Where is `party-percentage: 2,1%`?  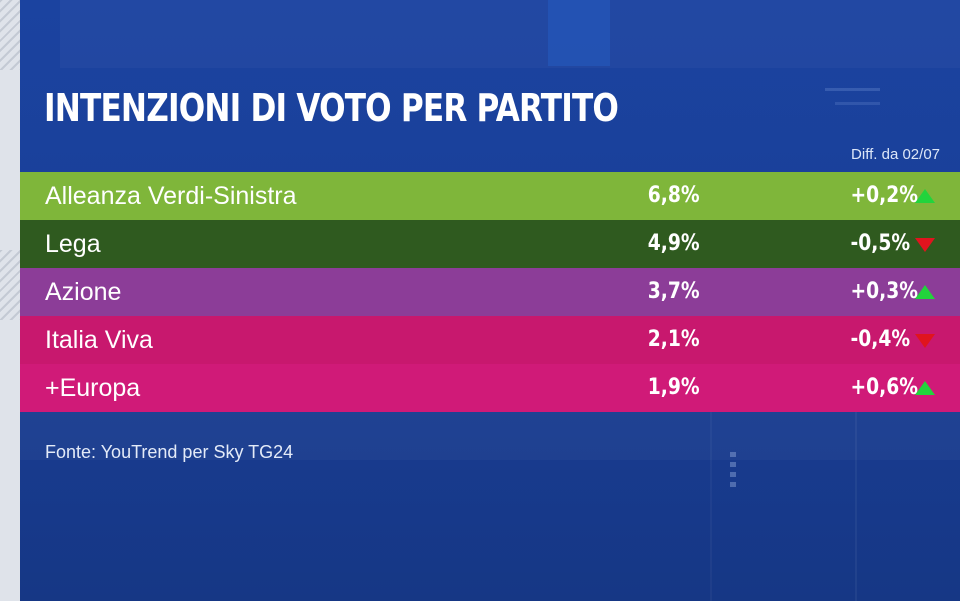
party-percentage: 2,1% is located at coordinates (673, 339).